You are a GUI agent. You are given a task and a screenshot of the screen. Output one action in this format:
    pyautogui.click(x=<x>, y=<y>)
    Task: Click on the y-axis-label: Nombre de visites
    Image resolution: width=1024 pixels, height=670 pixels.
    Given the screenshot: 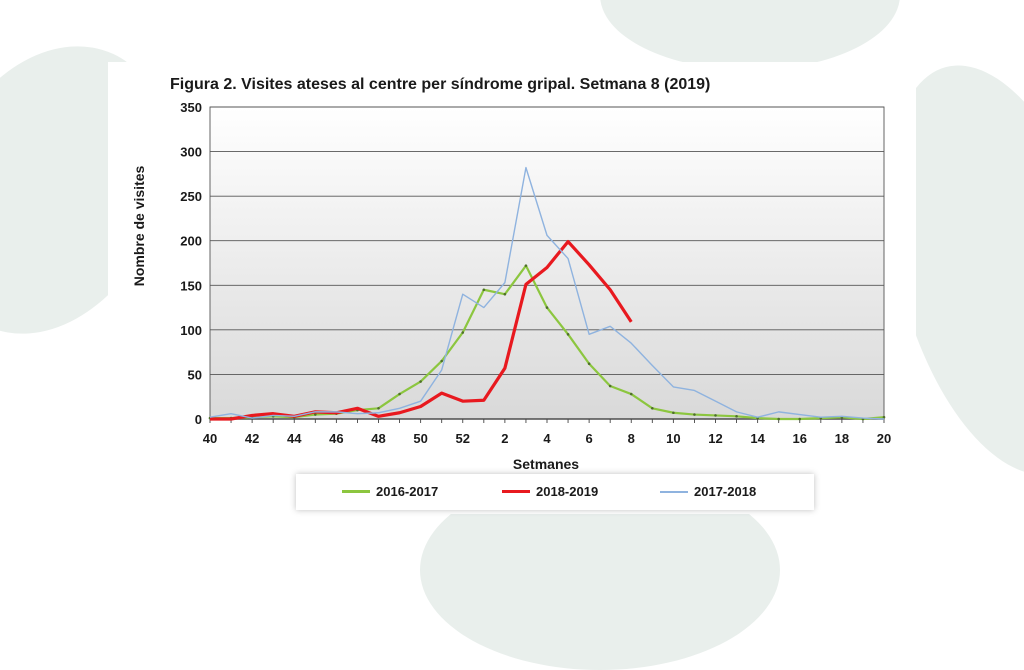 What is the action you would take?
    pyautogui.click(x=139, y=225)
    